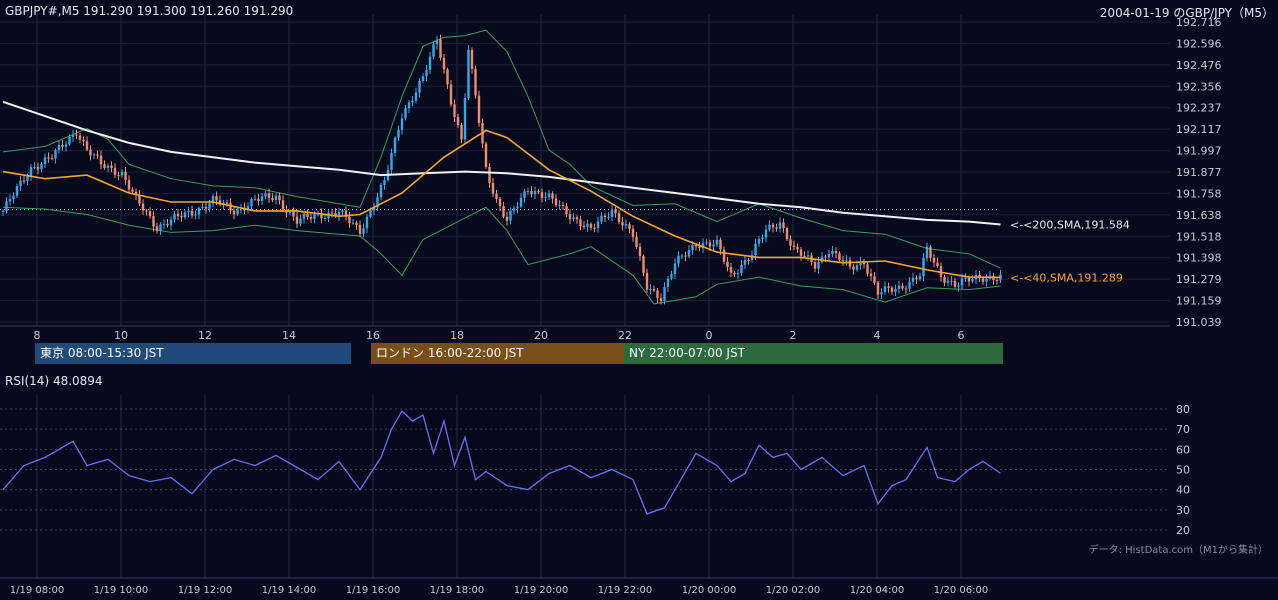 The height and width of the screenshot is (600, 1278). Describe the element at coordinates (709, 335) in the screenshot. I see `price-x-tick: 0` at that location.